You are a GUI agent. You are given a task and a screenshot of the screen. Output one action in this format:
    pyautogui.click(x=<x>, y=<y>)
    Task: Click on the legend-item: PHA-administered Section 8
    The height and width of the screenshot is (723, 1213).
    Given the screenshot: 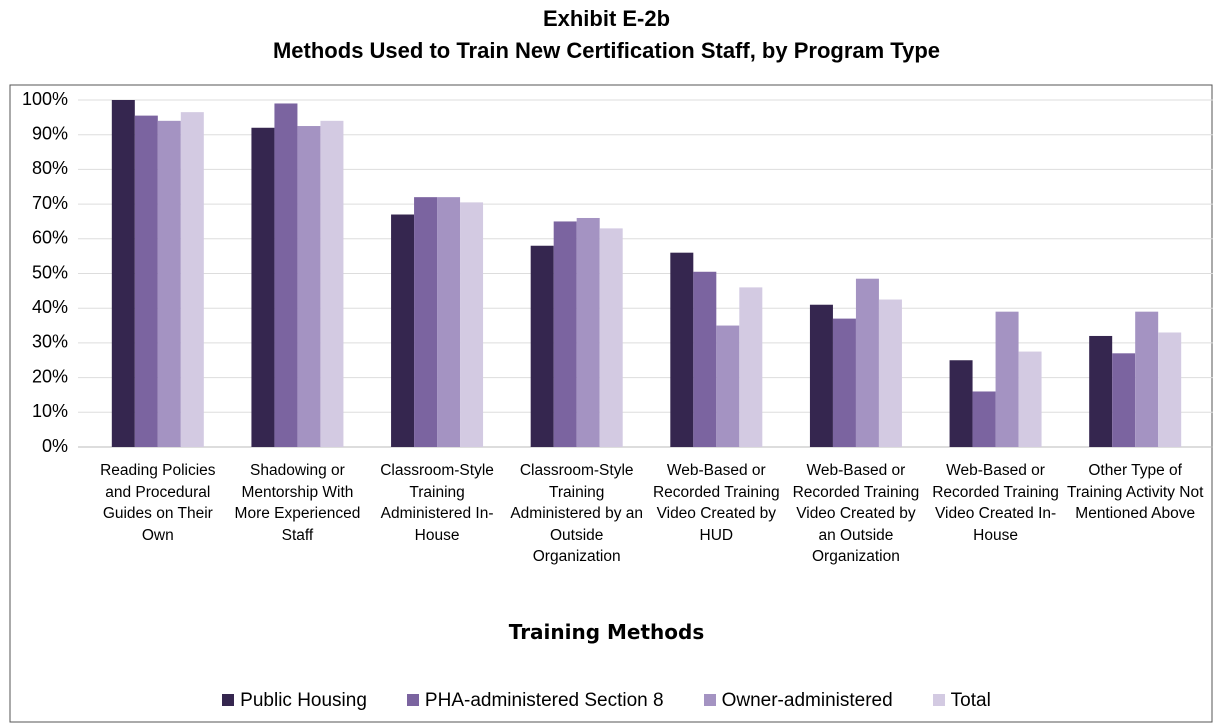 What is the action you would take?
    pyautogui.click(x=535, y=701)
    